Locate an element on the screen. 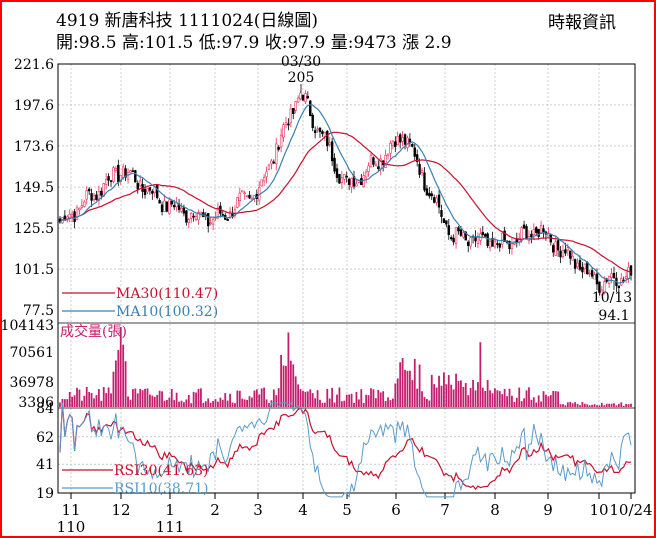 Image resolution: width=656 pixels, height=538 pixels. x-tick-label: 6 is located at coordinates (396, 510).